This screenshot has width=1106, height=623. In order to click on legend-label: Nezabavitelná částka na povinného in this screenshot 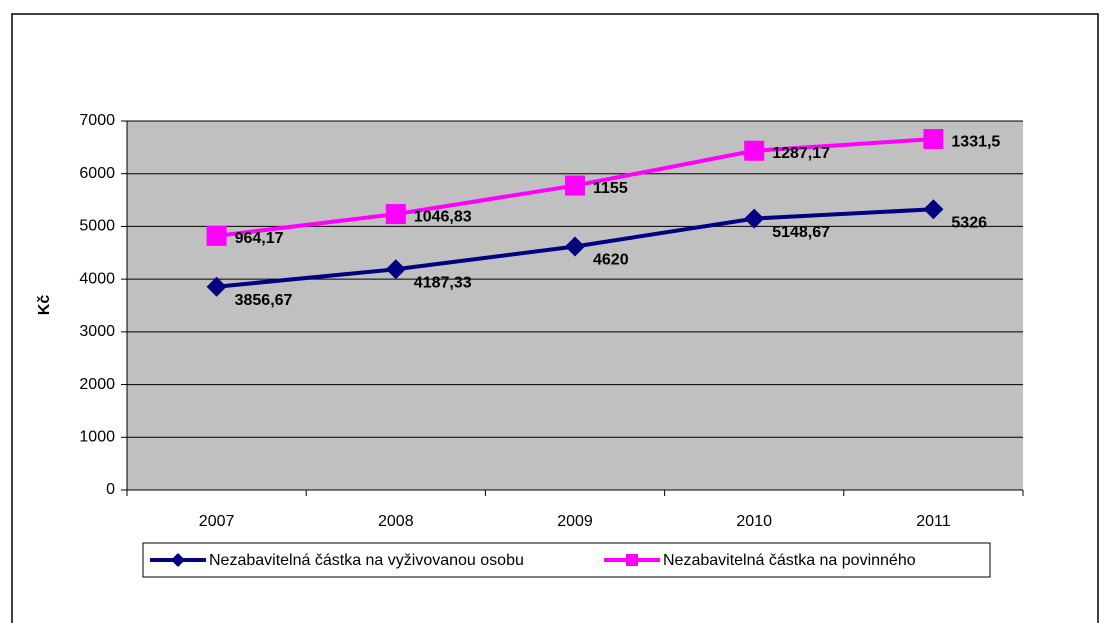, I will do `click(789, 560)`.